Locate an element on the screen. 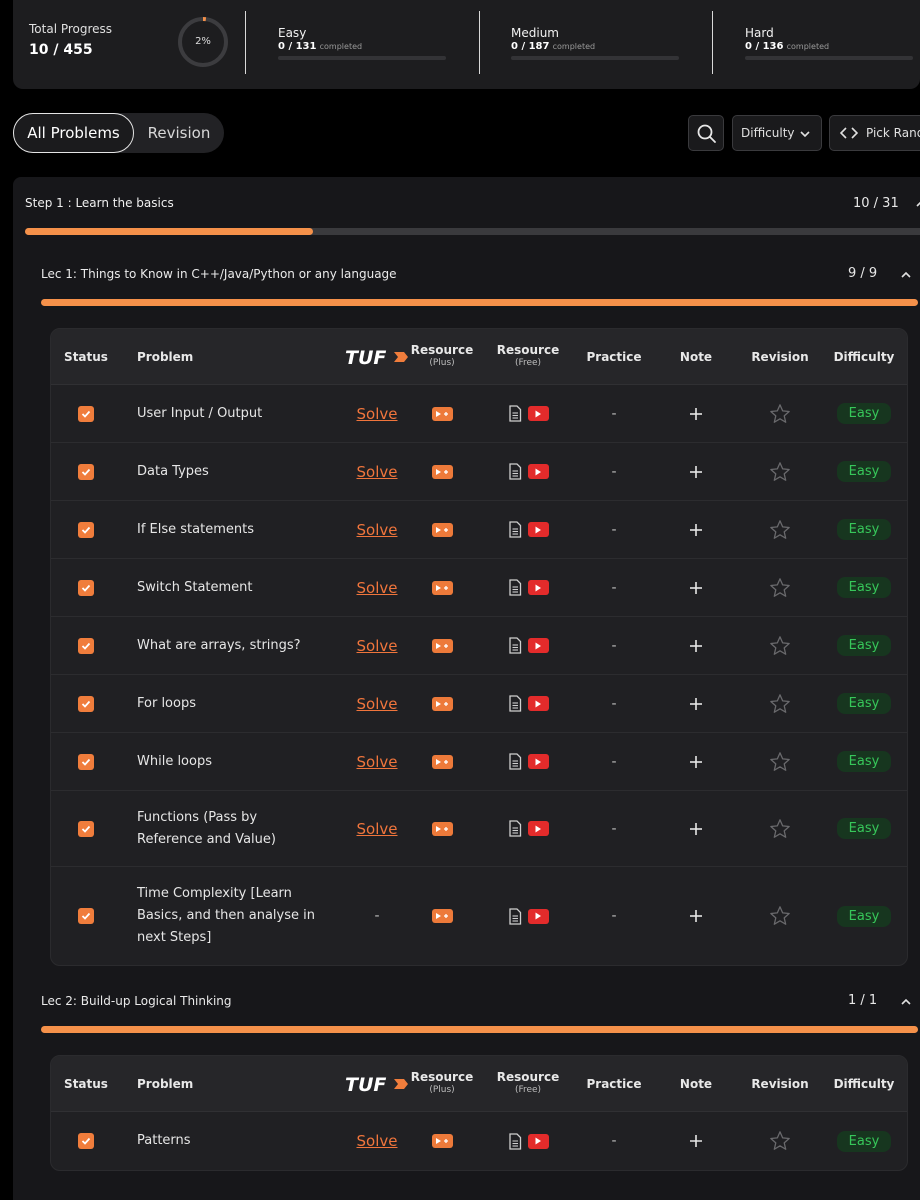 The width and height of the screenshot is (920, 1200). search-icon is located at coordinates (706, 133).